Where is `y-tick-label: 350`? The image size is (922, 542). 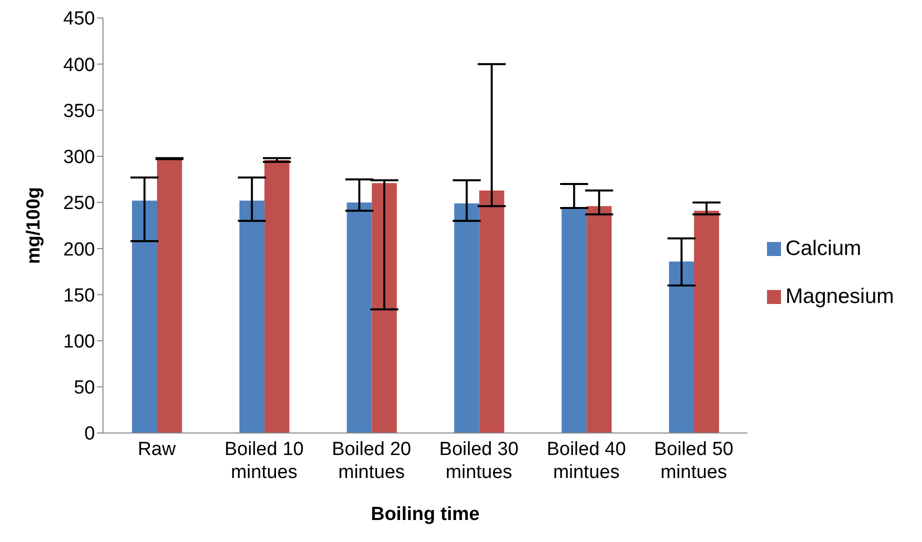 y-tick-label: 350 is located at coordinates (79, 111).